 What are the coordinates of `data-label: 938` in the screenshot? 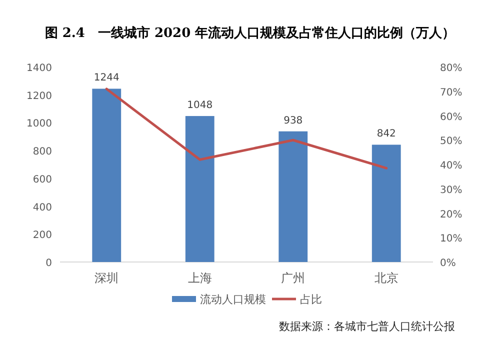 It's located at (293, 120).